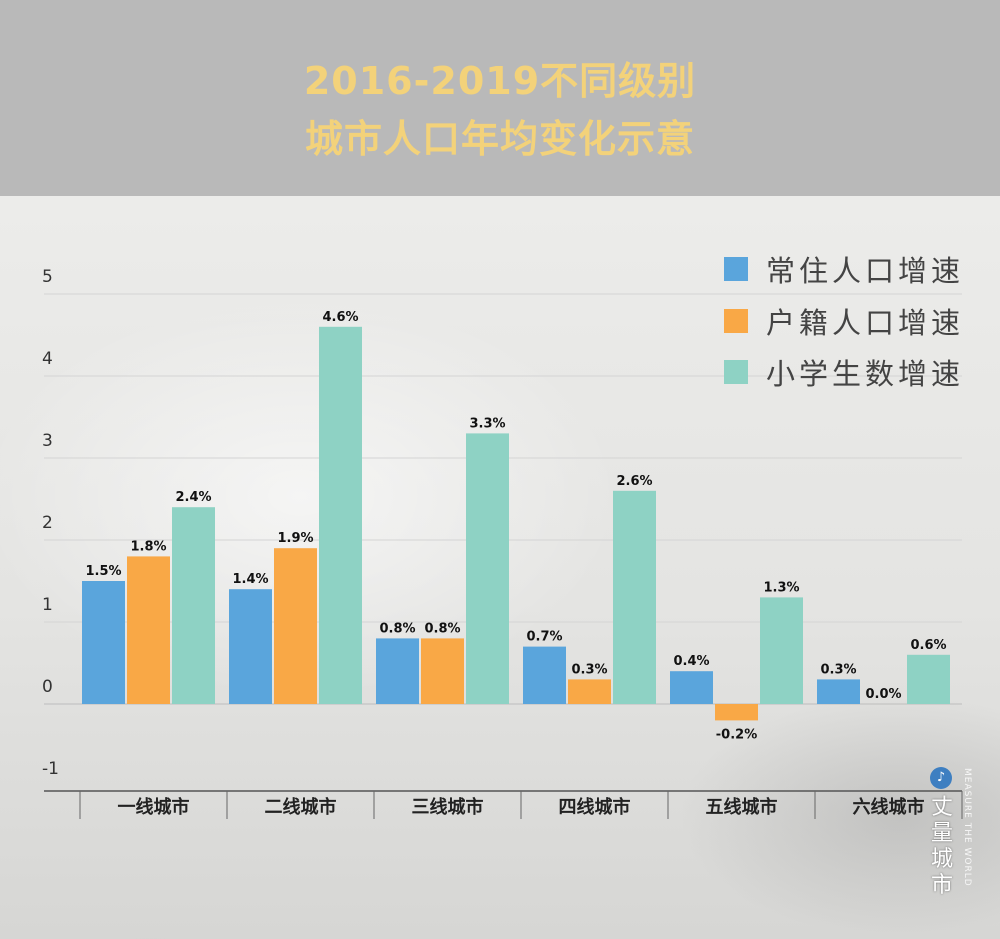 The height and width of the screenshot is (939, 1000). What do you see at coordinates (500, 81) in the screenshot?
I see `chart-title-line-1: 2016-2019不同级别` at bounding box center [500, 81].